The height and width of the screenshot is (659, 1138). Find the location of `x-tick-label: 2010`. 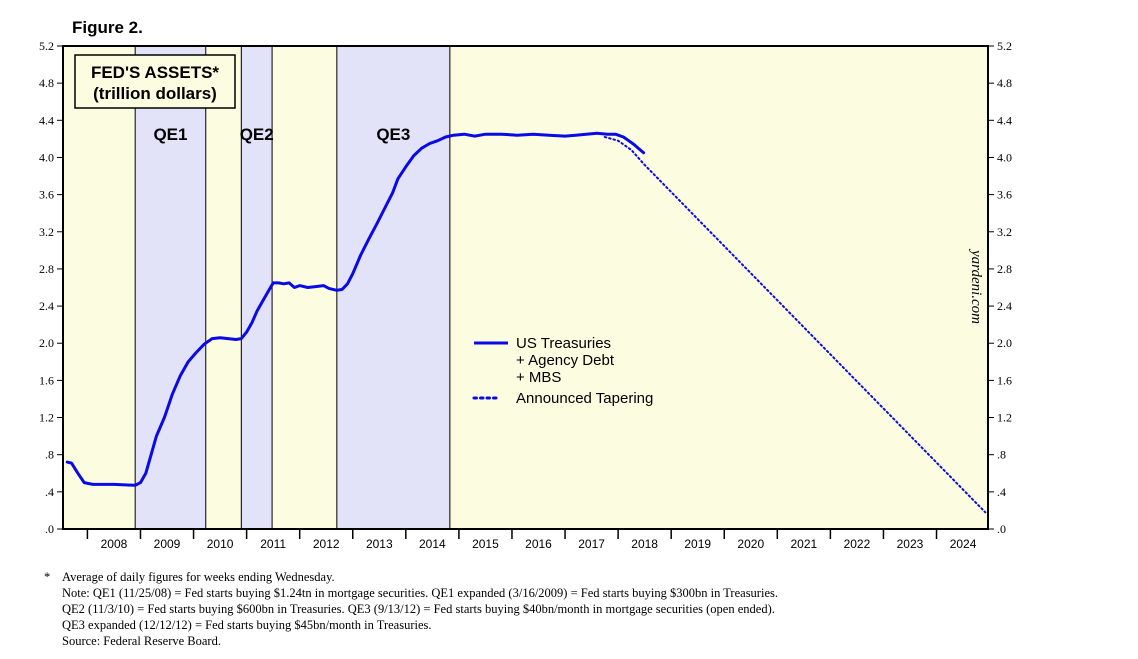

x-tick-label: 2010 is located at coordinates (220, 544).